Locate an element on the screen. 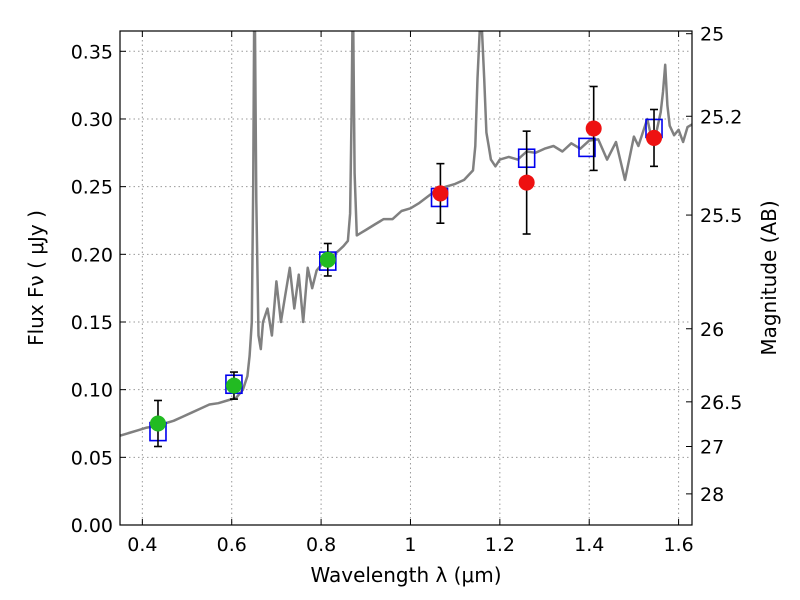 This screenshot has height=600, width=800. y-axis: 0.00 0.05 0.10 0.15 0.20 0.25 0.30 0.35 is located at coordinates (98, 289).